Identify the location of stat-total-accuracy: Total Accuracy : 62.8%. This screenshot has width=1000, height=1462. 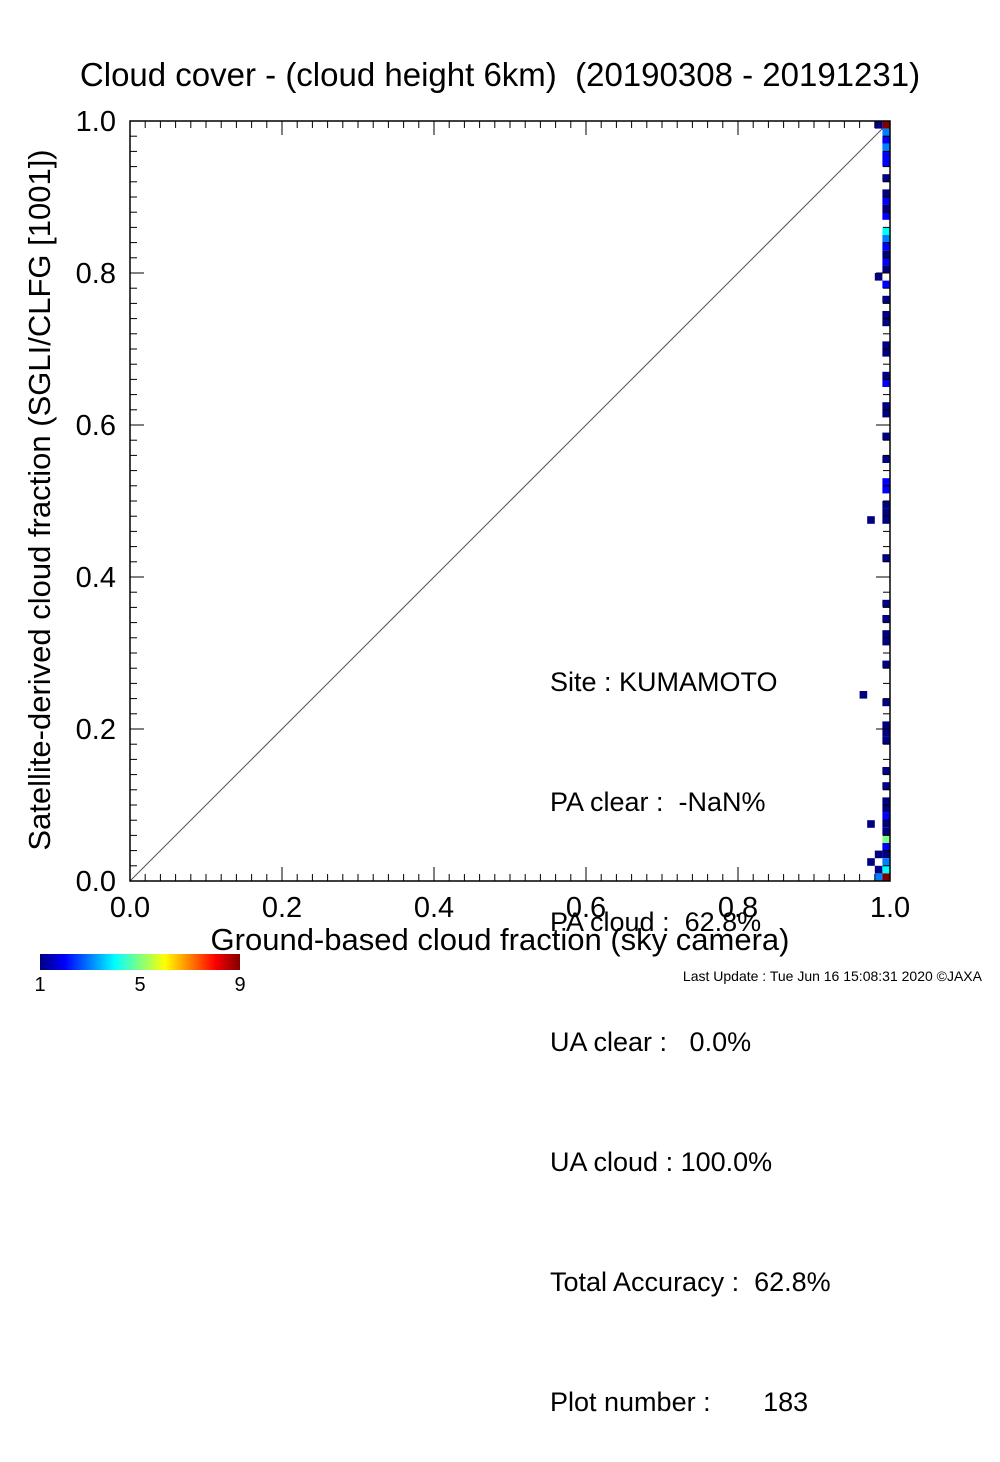
(690, 1282).